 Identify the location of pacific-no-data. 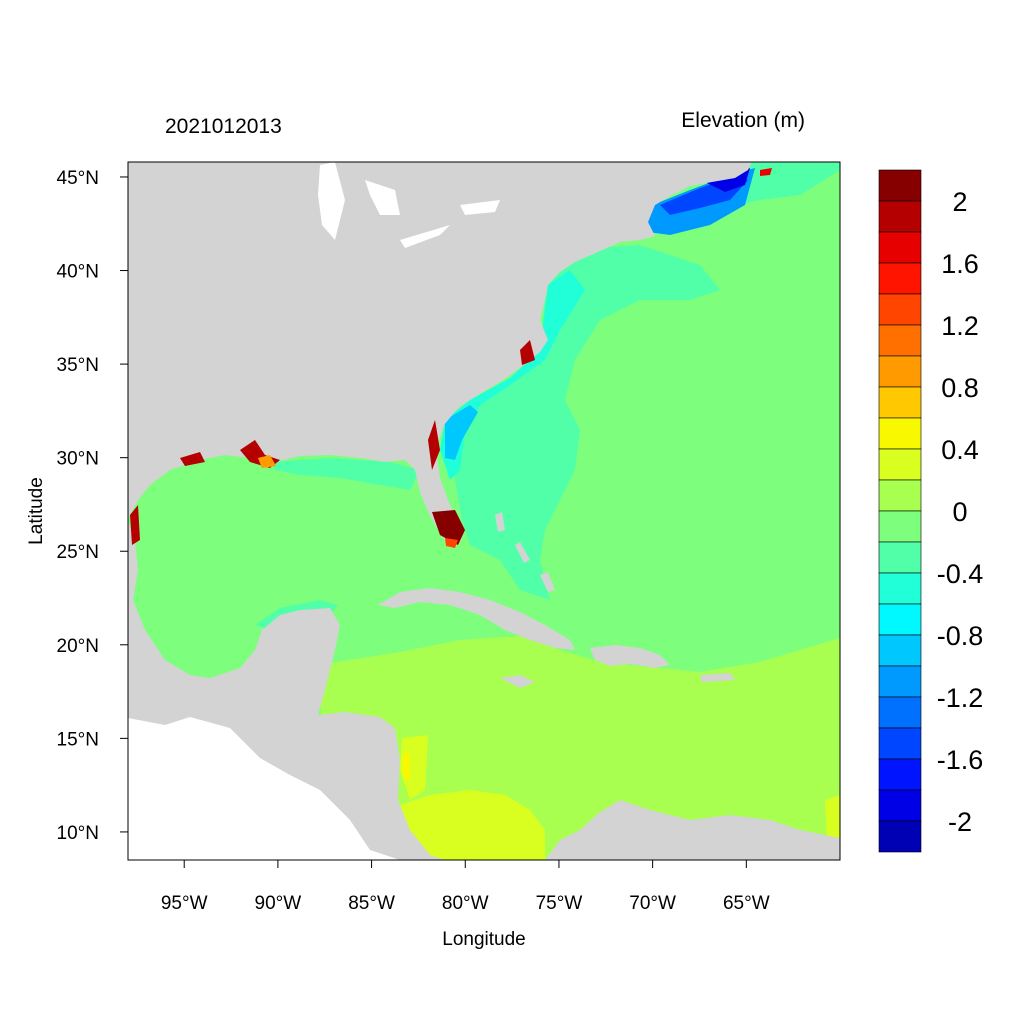
(264, 788).